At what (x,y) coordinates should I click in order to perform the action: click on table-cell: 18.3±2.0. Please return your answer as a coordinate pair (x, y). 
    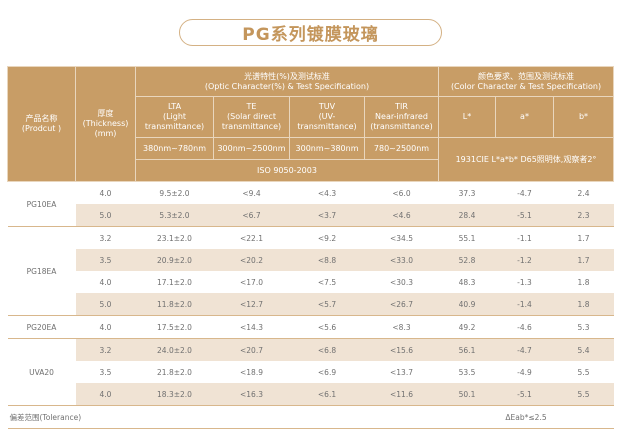
    Looking at the image, I should click on (174, 394).